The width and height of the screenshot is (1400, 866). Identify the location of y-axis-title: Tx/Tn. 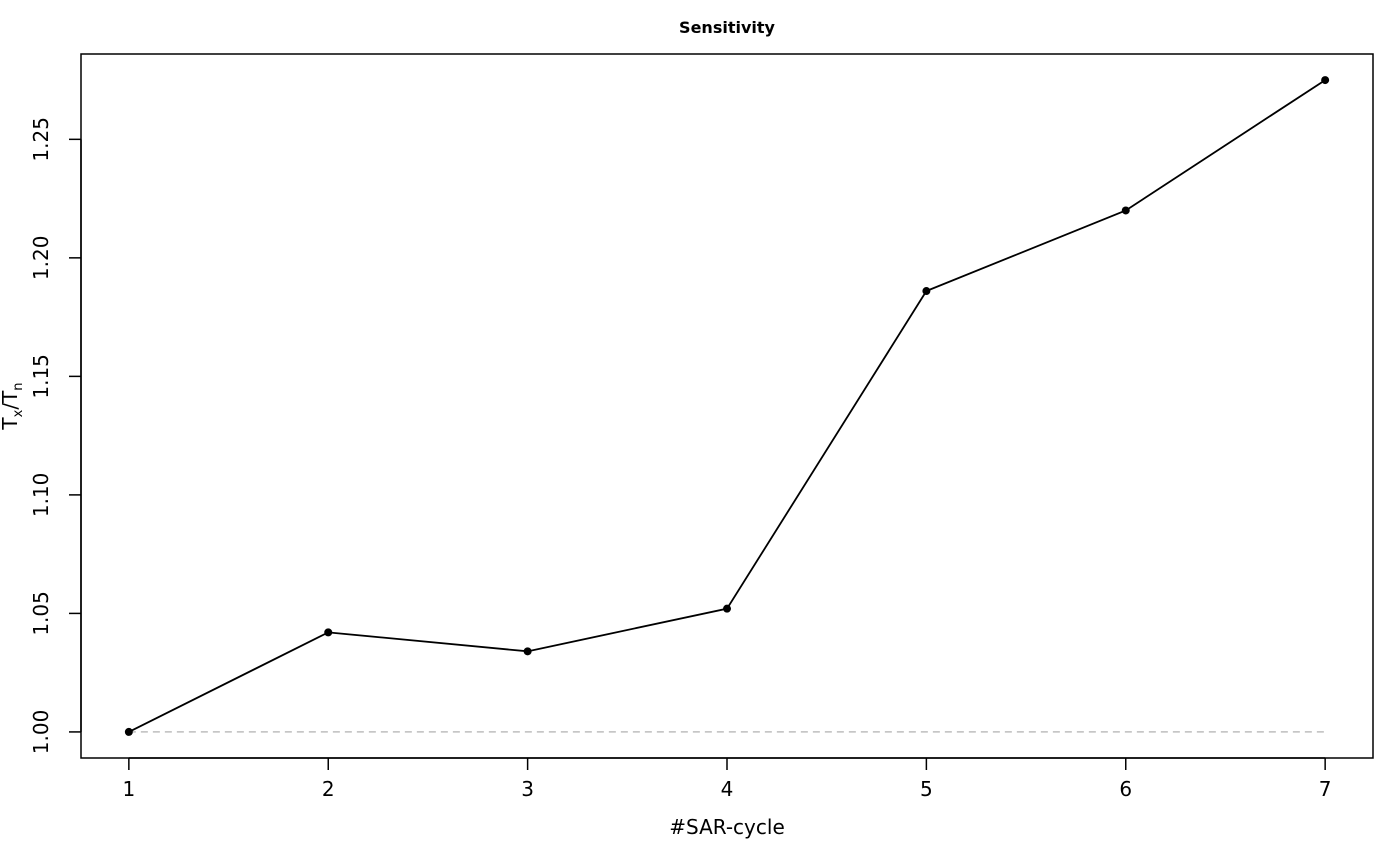
(13, 406).